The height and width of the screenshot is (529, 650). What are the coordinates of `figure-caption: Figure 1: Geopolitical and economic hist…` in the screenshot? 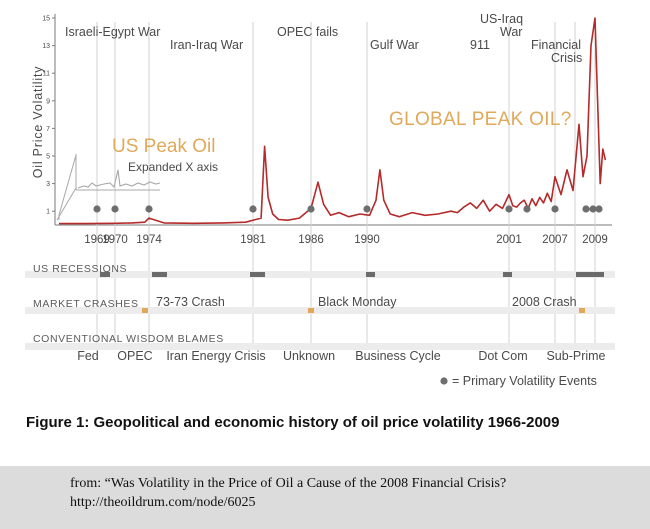 It's located at (293, 422).